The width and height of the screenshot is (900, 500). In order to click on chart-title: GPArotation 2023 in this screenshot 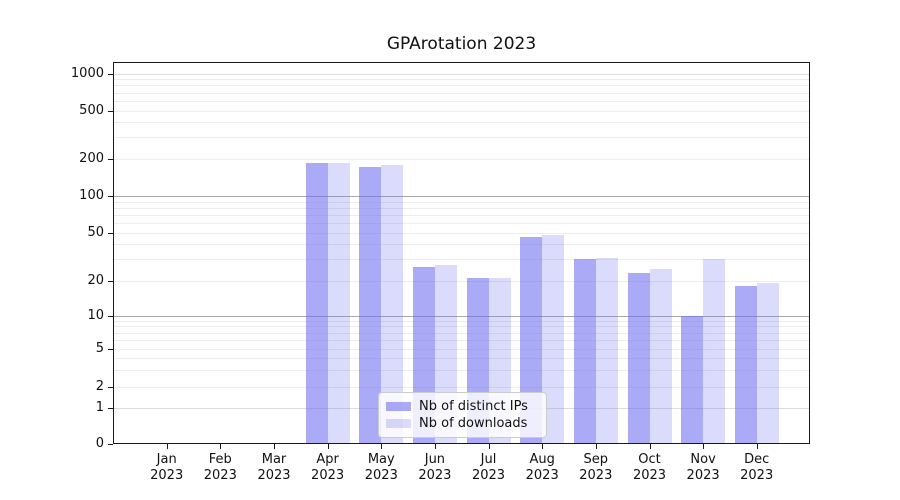, I will do `click(461, 44)`.